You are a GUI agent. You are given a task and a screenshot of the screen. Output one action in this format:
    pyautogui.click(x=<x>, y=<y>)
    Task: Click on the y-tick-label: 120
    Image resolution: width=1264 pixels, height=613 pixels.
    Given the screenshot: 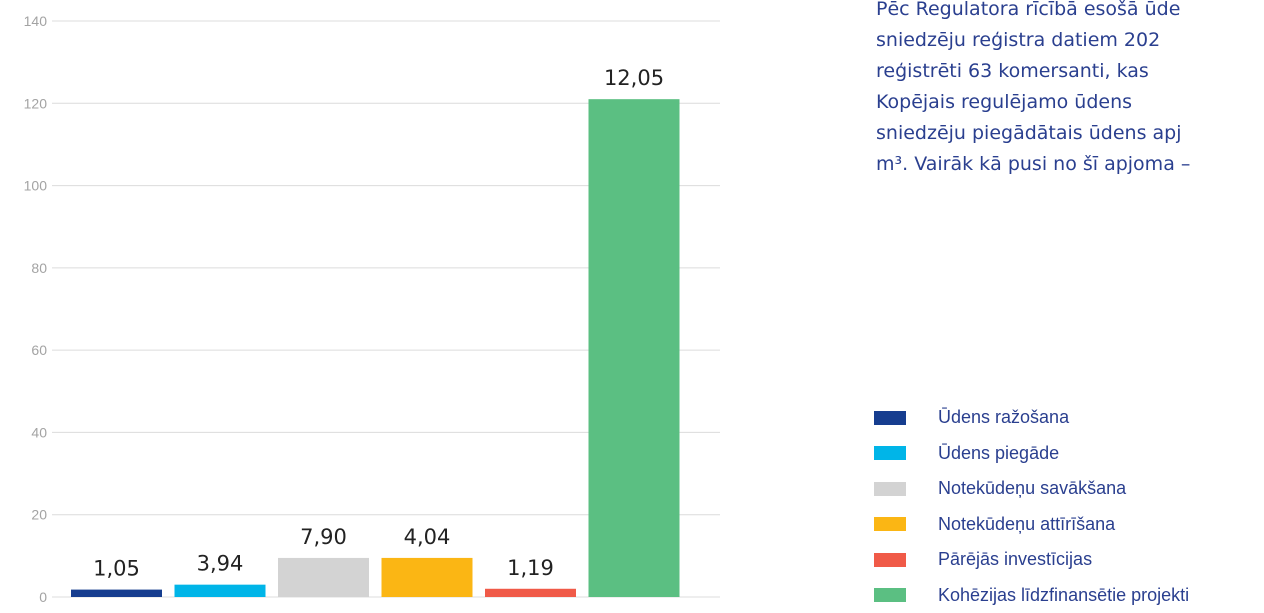 What is the action you would take?
    pyautogui.click(x=36, y=103)
    